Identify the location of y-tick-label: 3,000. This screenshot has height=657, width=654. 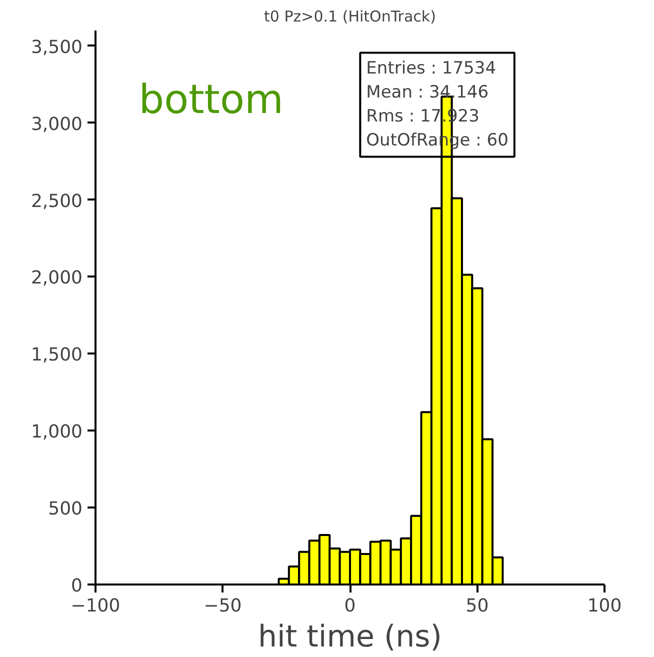
(56, 124).